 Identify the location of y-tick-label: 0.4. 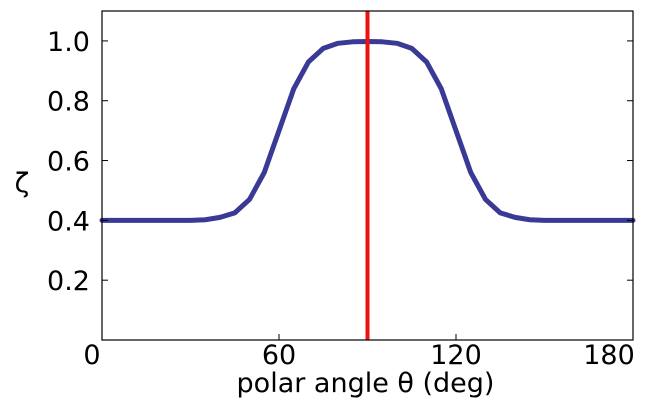
(68, 221).